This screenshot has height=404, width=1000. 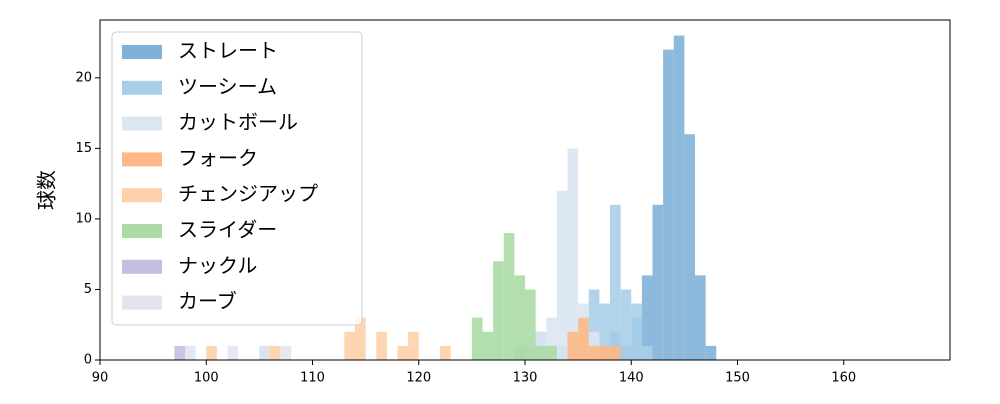 I want to click on legend-label: カットボール, so click(x=238, y=122).